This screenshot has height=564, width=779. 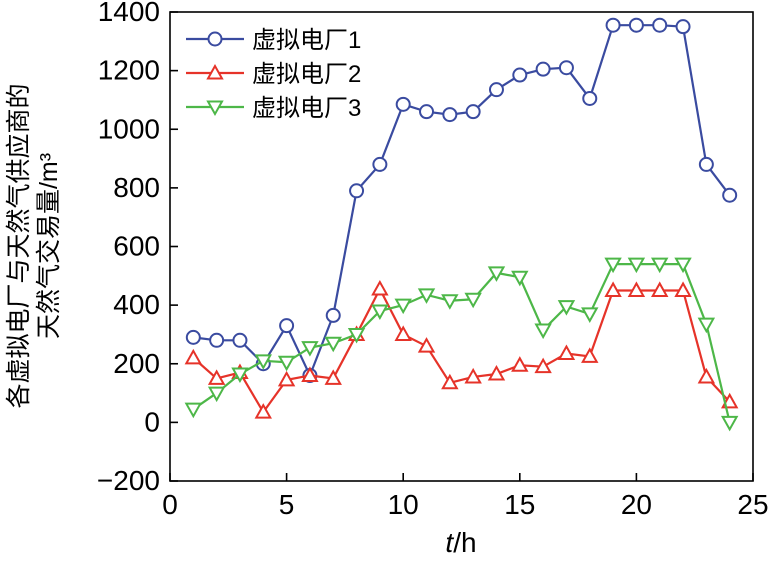 I want to click on legend: 虚拟电厂1 虚拟电厂2 虚拟电厂3, so click(x=273, y=74).